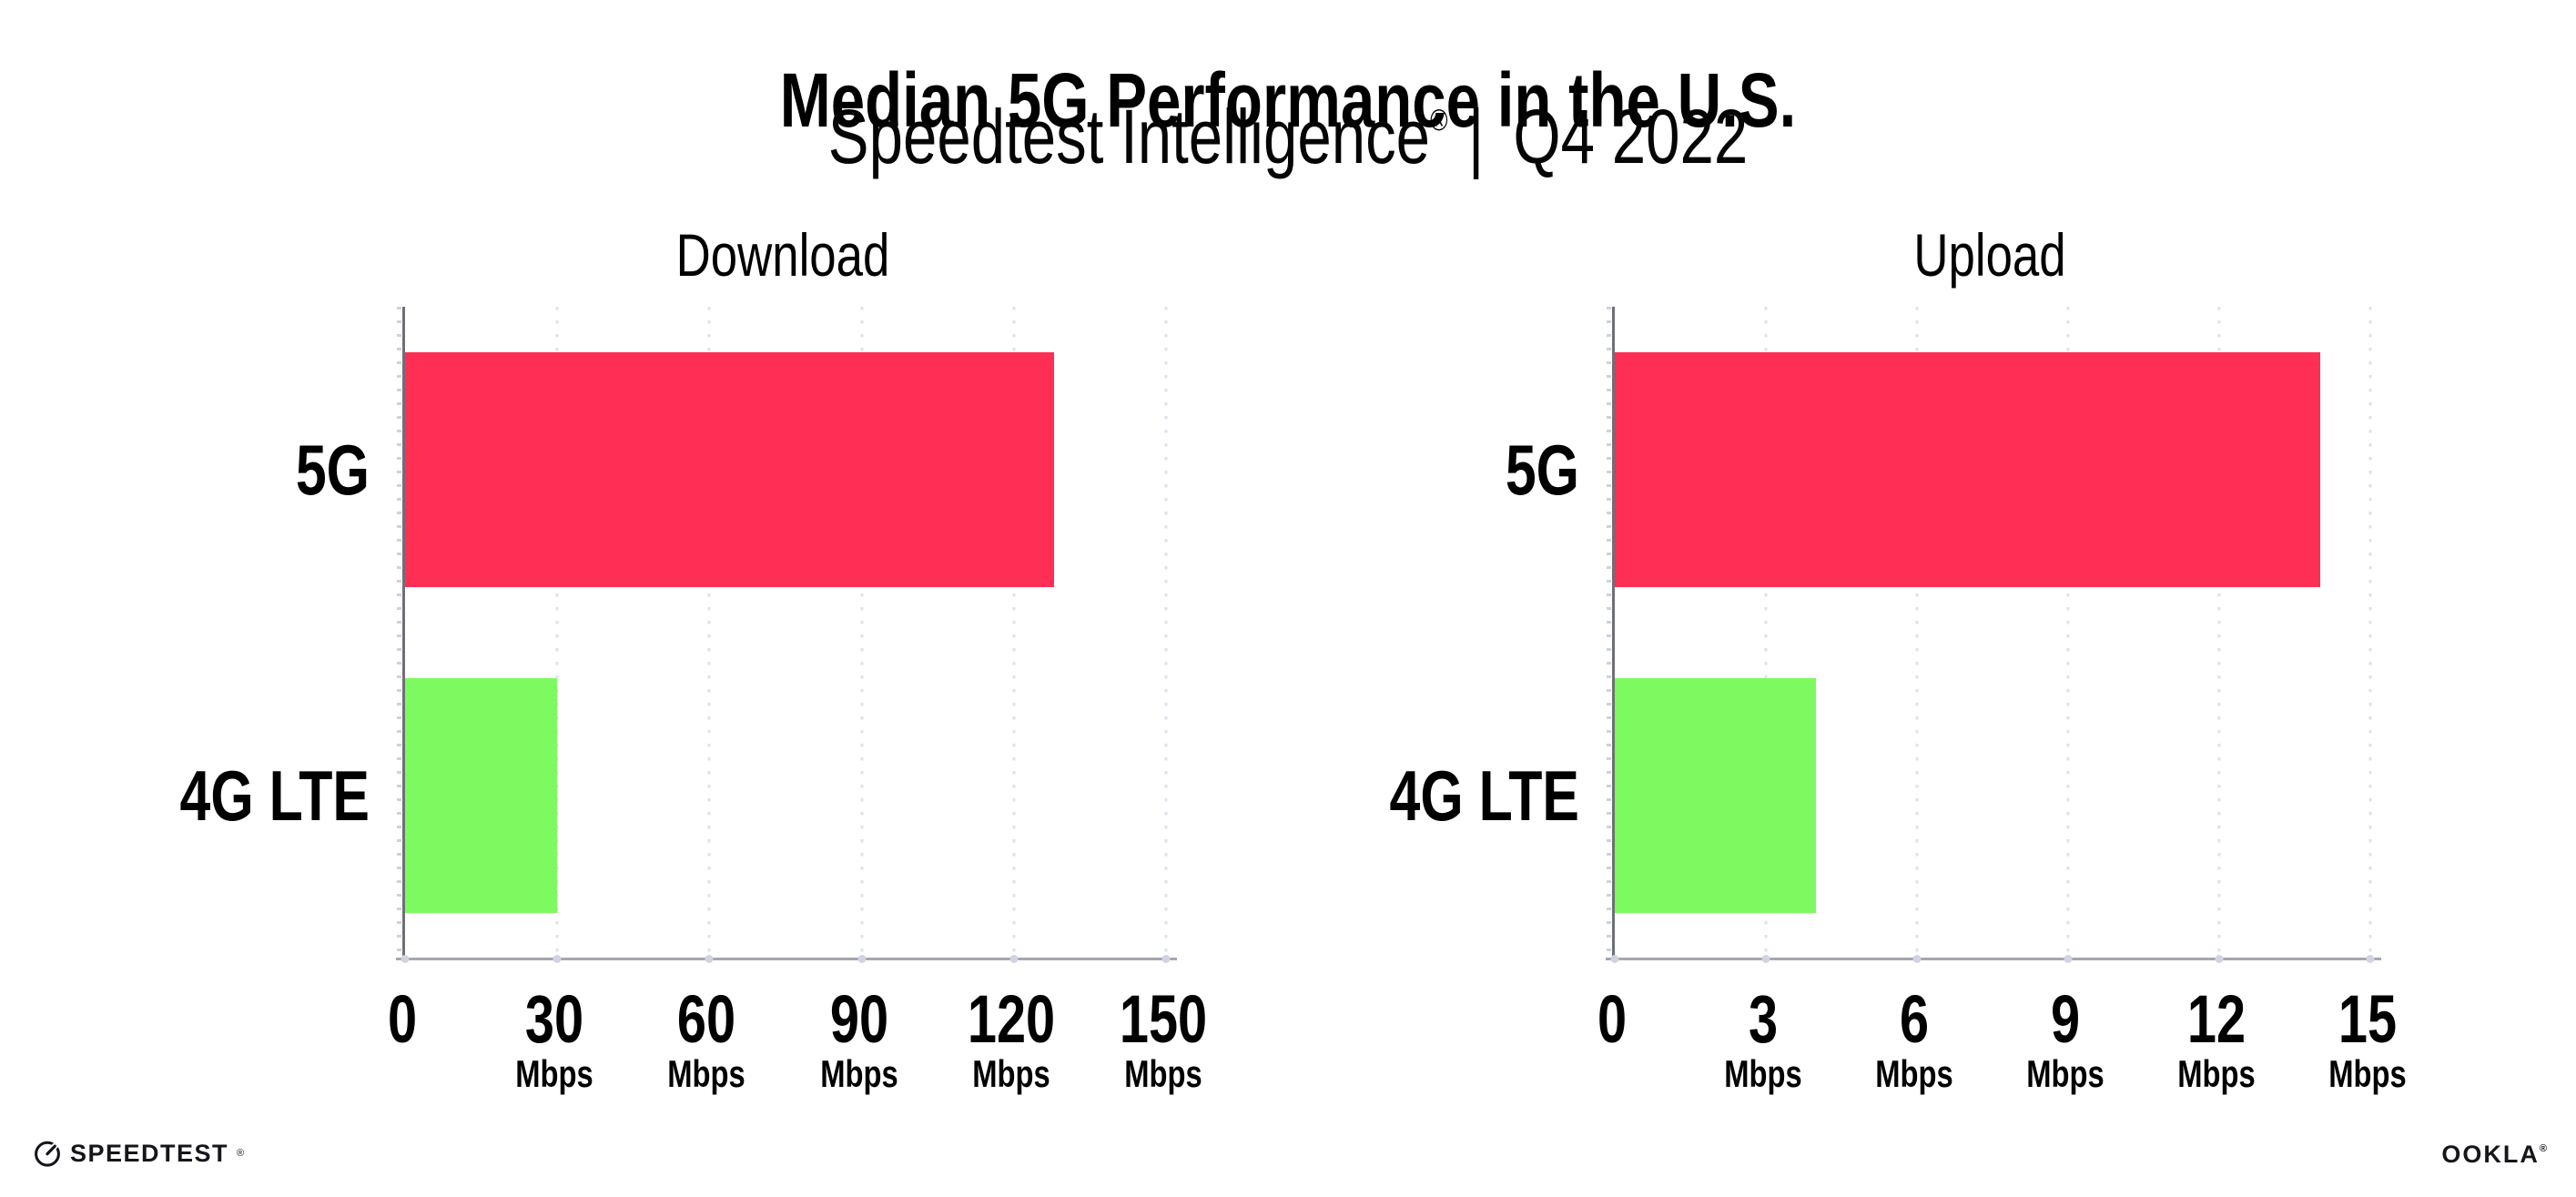 This screenshot has width=2576, height=1197. I want to click on x-axis-tick-labels: 0 30 Mbps 60 Mbps 90 Mbps 120 Mbps 150 Mbps, so click(797, 1050).